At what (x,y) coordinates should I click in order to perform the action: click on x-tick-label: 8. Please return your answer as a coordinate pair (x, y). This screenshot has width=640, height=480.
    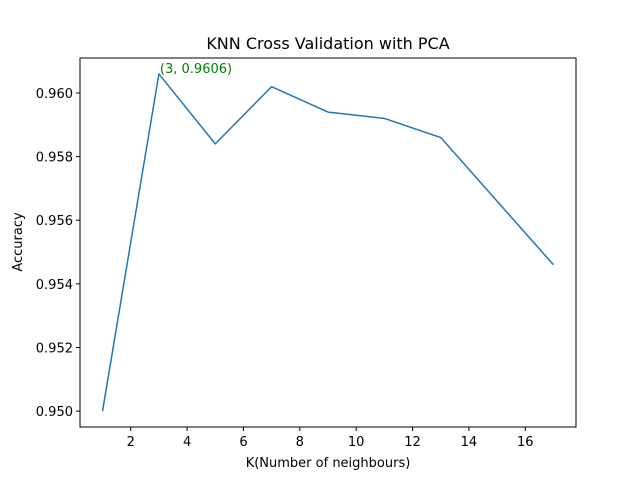
    Looking at the image, I should click on (300, 442).